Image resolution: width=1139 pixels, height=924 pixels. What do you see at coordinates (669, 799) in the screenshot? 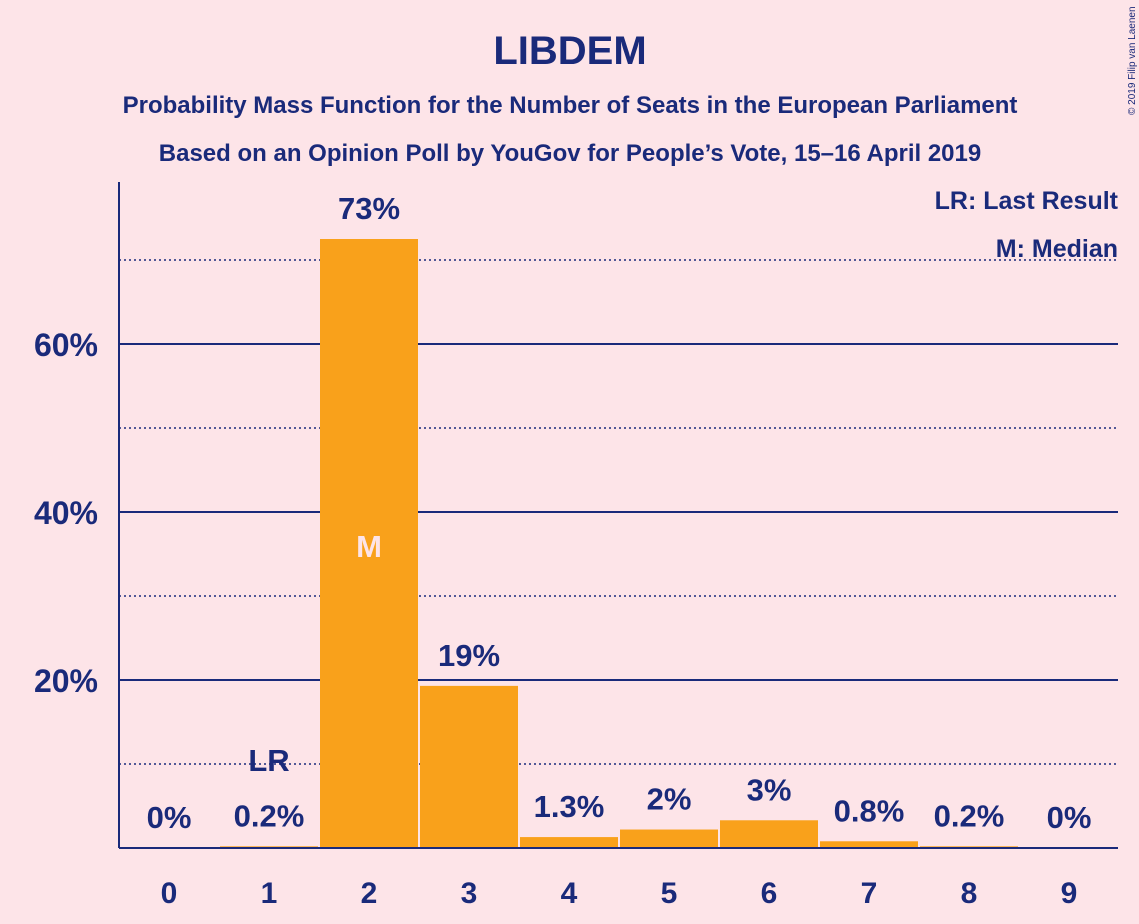
I see `bar-value-label: 2%` at bounding box center [669, 799].